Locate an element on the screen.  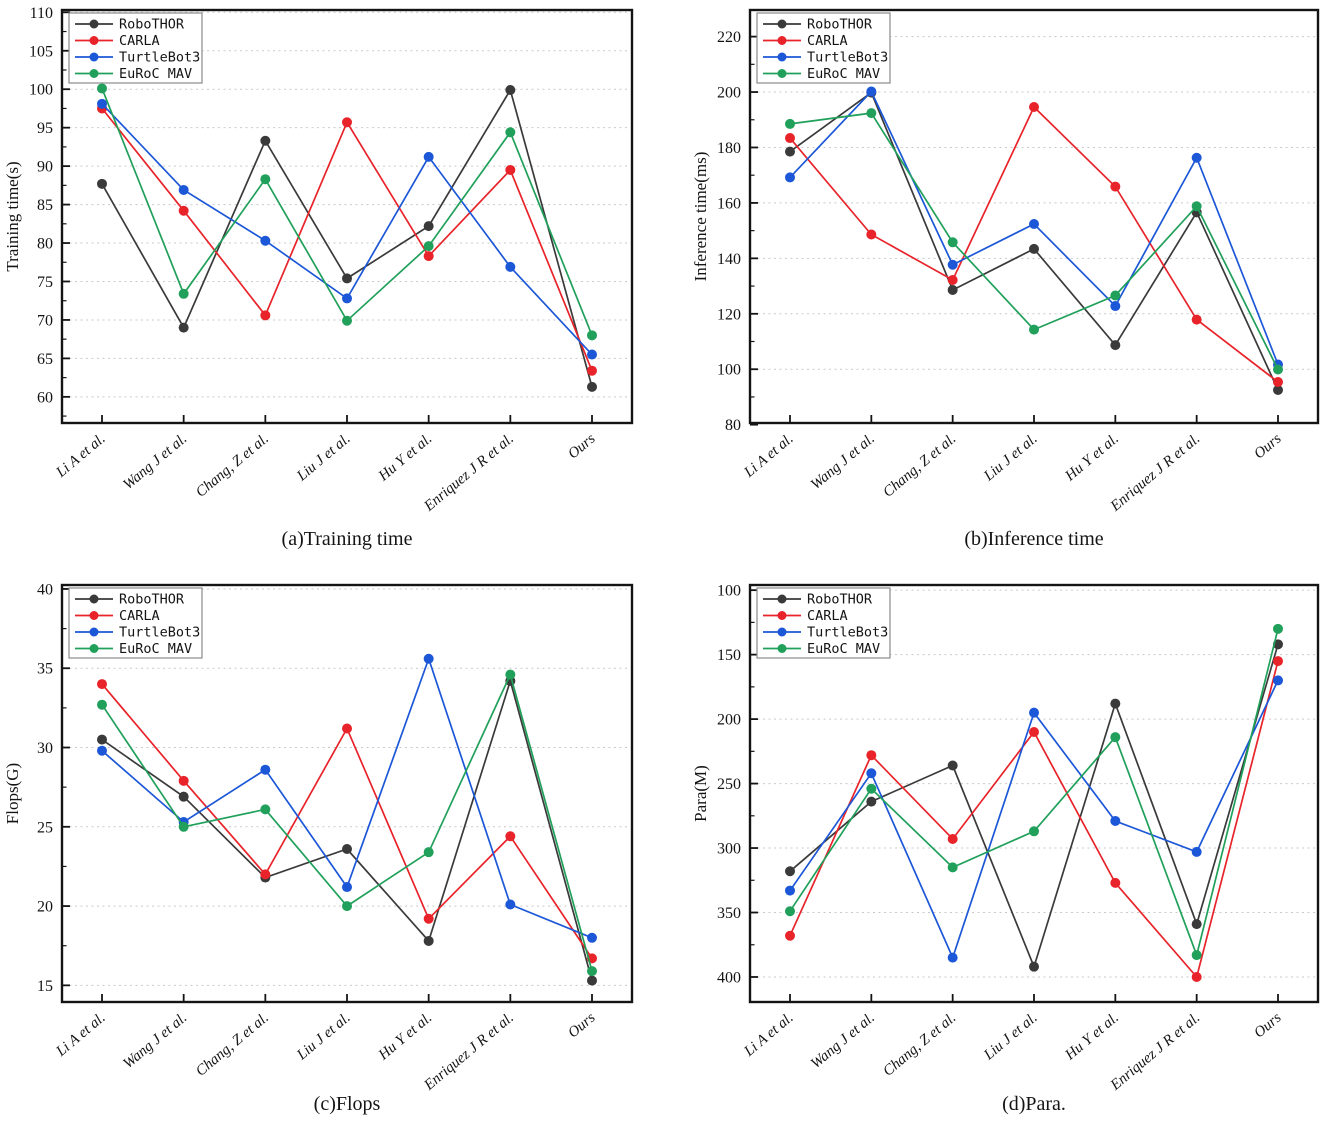
svg-text: 95 is located at coordinates (45, 128).